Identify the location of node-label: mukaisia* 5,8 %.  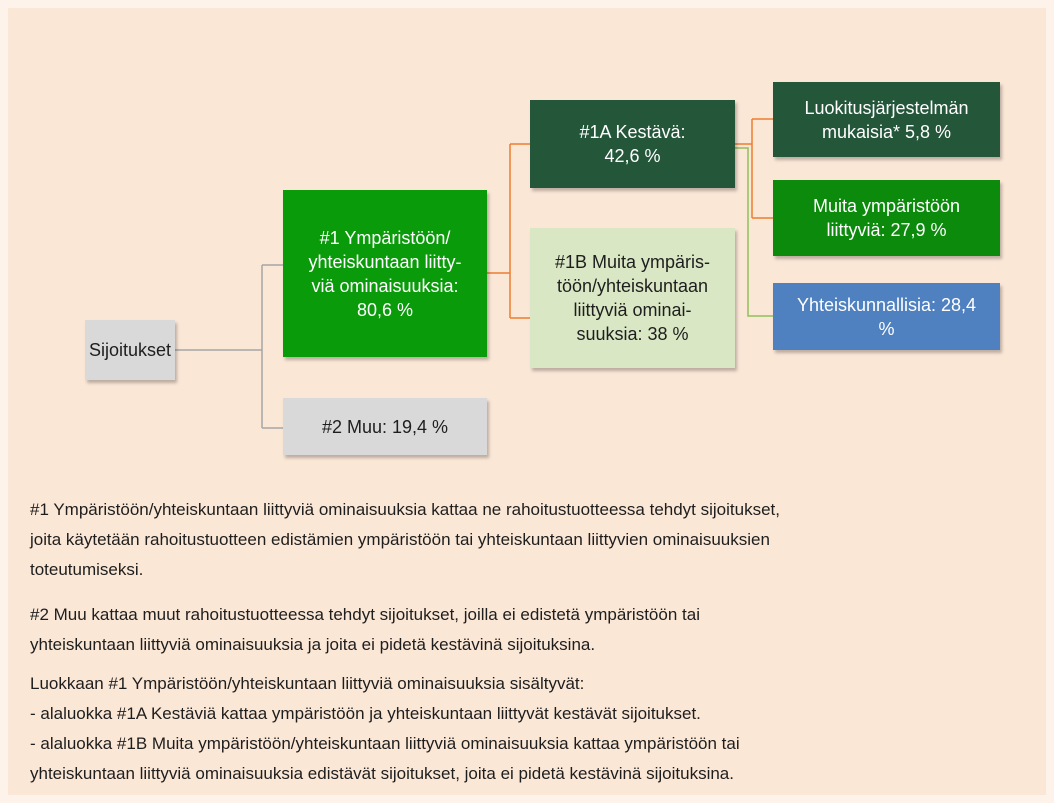
(886, 131).